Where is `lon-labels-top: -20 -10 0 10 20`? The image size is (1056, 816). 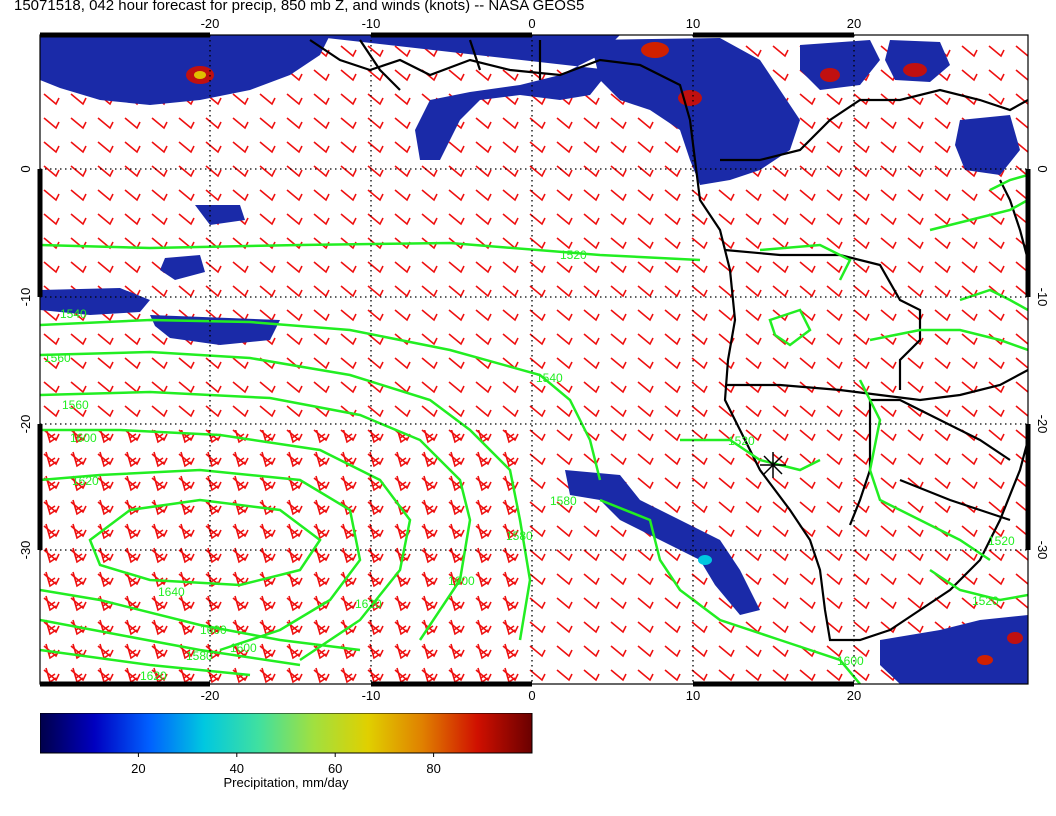
lon-labels-top: -20 -10 0 10 20 is located at coordinates (531, 23).